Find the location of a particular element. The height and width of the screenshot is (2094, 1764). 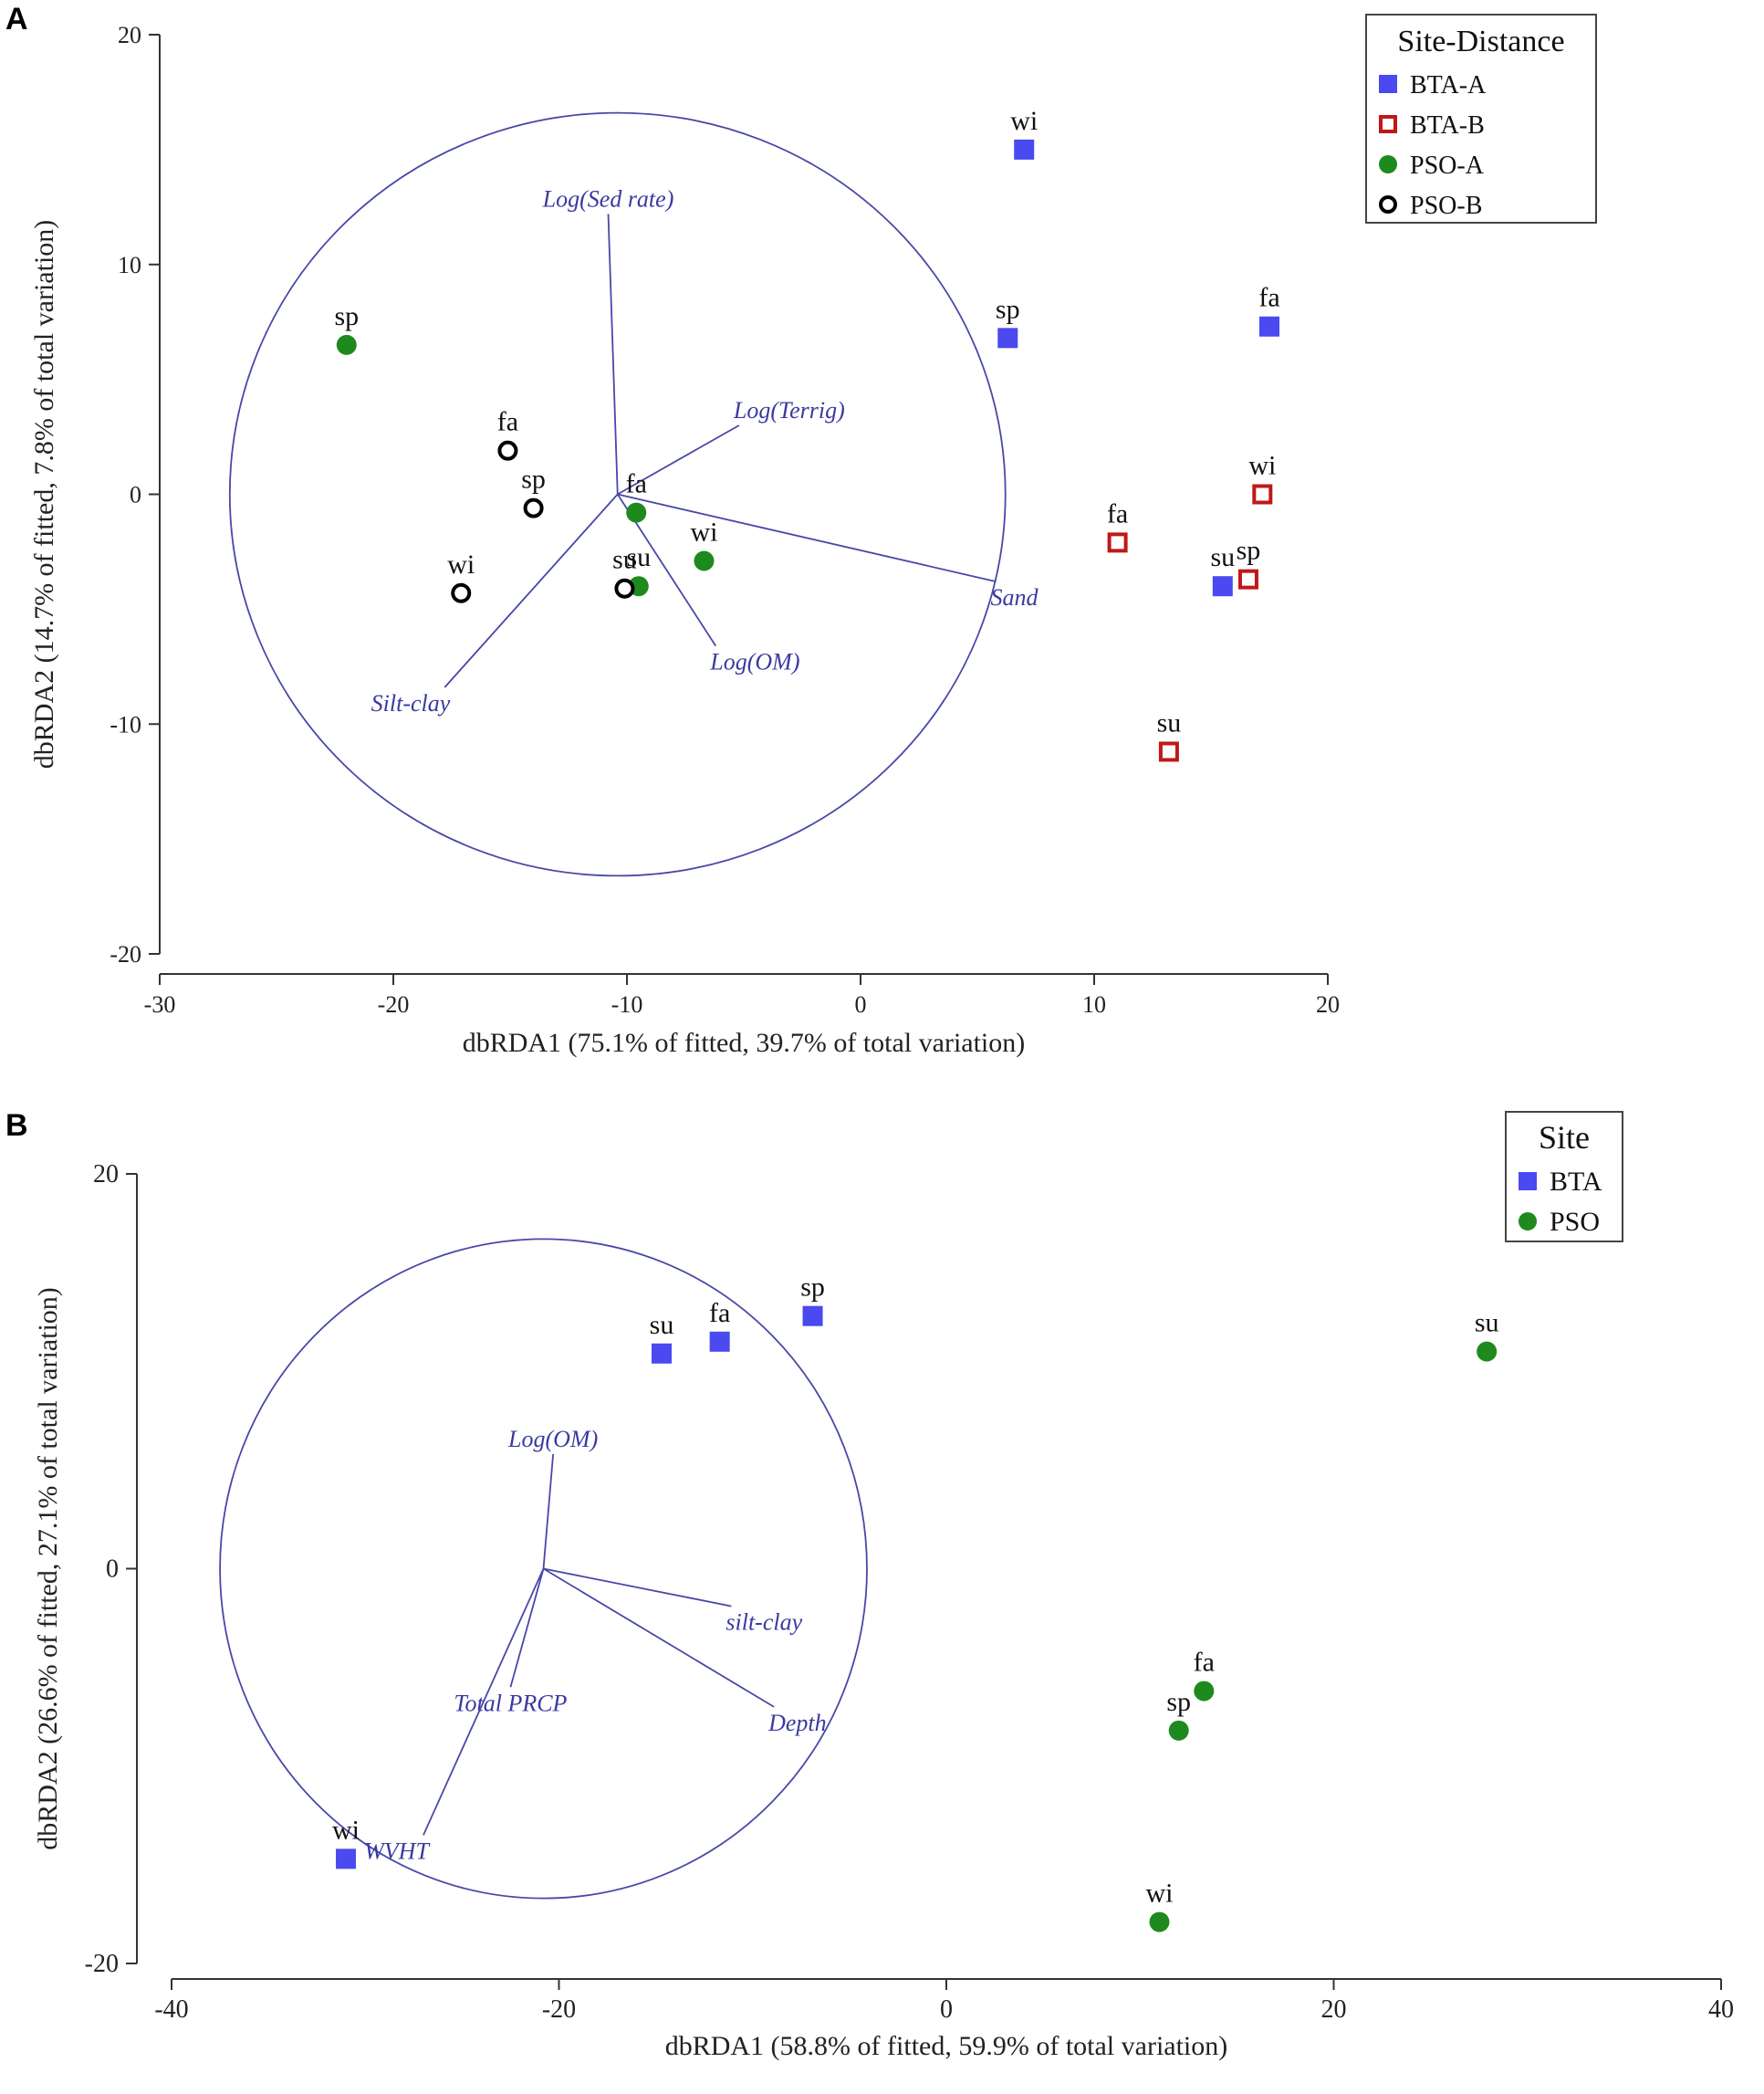

b-x-tick-label: -40 is located at coordinates (171, 2009).